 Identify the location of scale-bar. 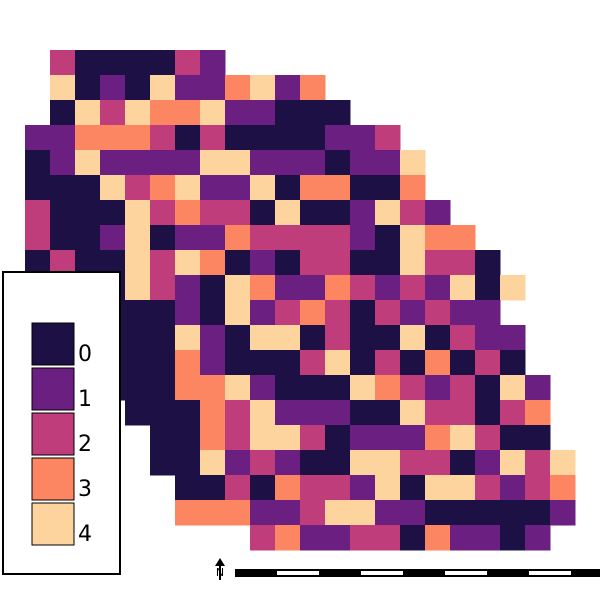
(417, 573).